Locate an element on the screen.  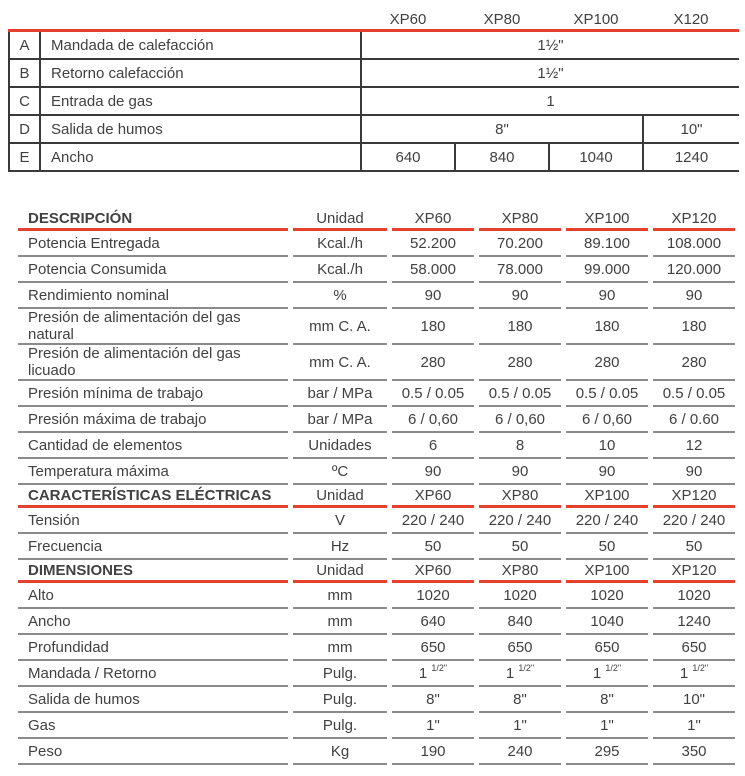
model-column-header: X120 is located at coordinates (691, 20).